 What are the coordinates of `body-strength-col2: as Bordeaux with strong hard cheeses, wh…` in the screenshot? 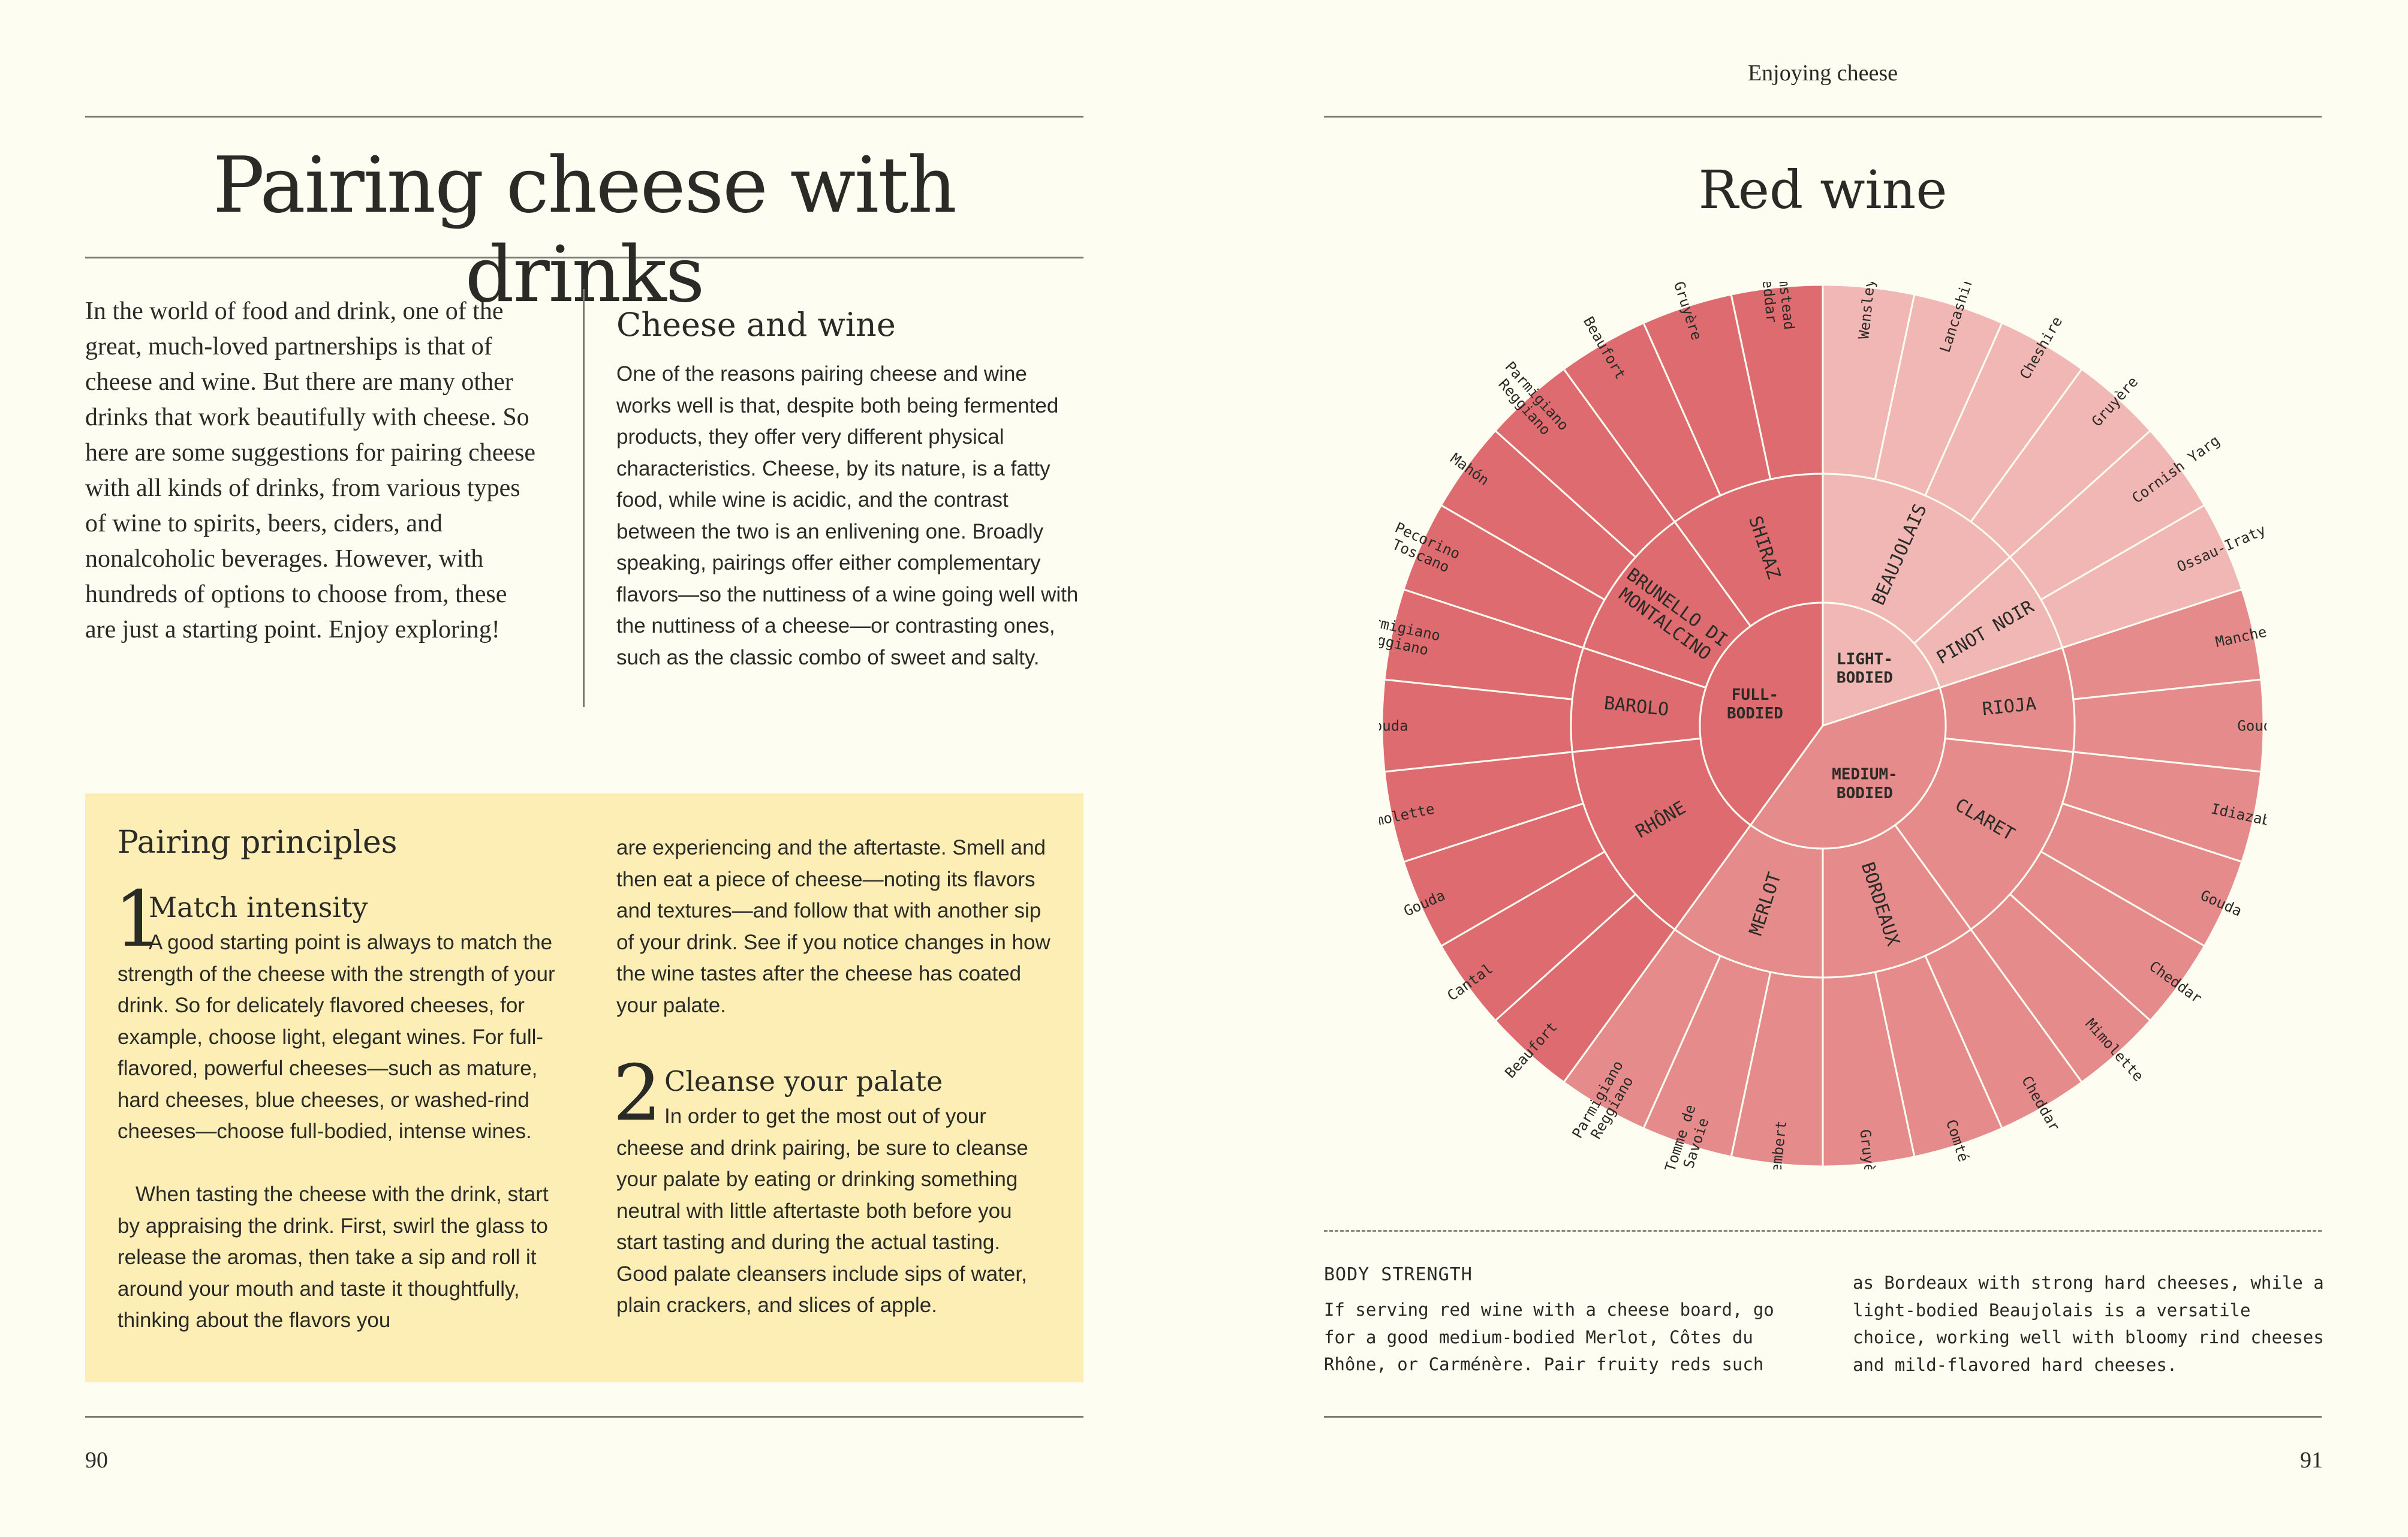 It's located at (2088, 1324).